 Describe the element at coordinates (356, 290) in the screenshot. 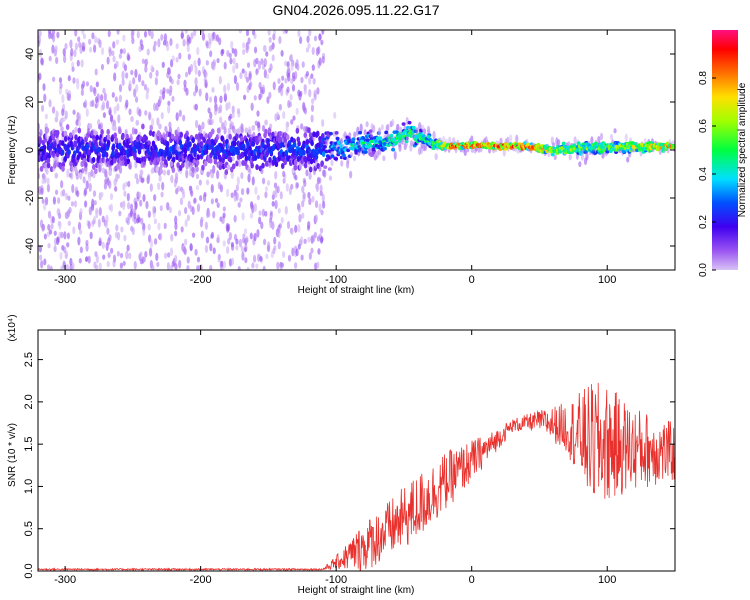

I see `top-x-axis-label: Height of straight line (km)` at that location.